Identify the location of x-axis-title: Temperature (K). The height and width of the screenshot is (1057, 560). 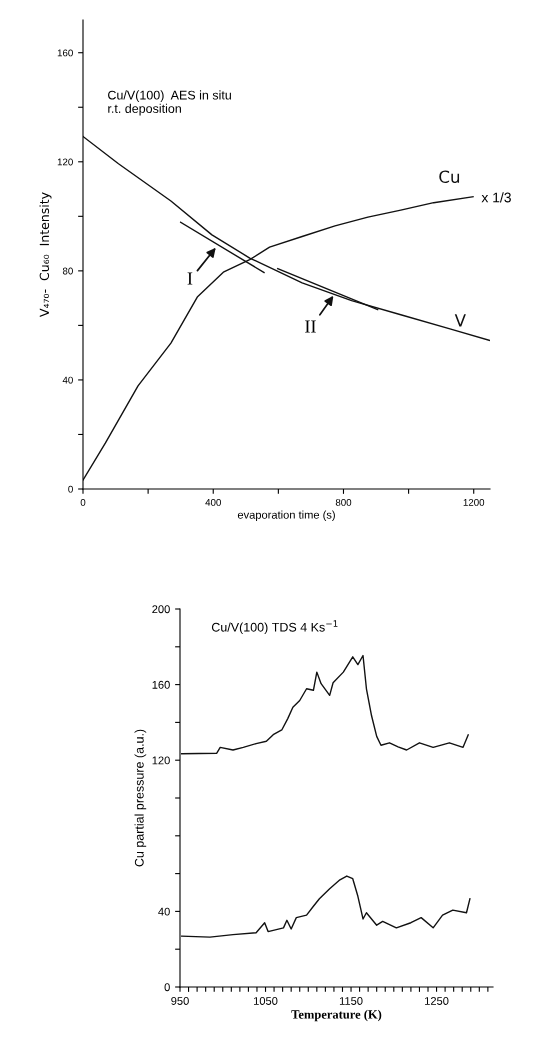
(336, 1015).